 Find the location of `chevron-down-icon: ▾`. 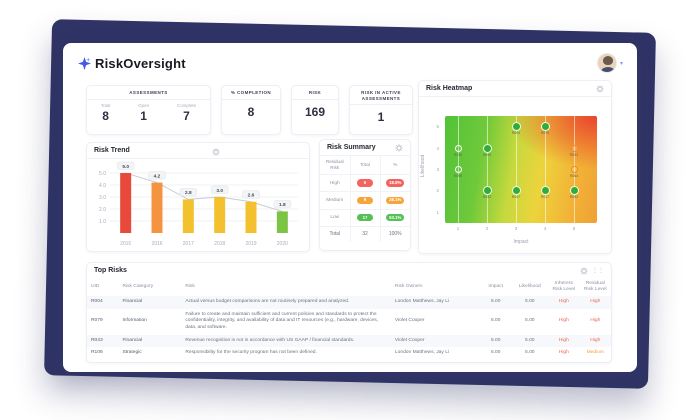

chevron-down-icon: ▾ is located at coordinates (621, 63).